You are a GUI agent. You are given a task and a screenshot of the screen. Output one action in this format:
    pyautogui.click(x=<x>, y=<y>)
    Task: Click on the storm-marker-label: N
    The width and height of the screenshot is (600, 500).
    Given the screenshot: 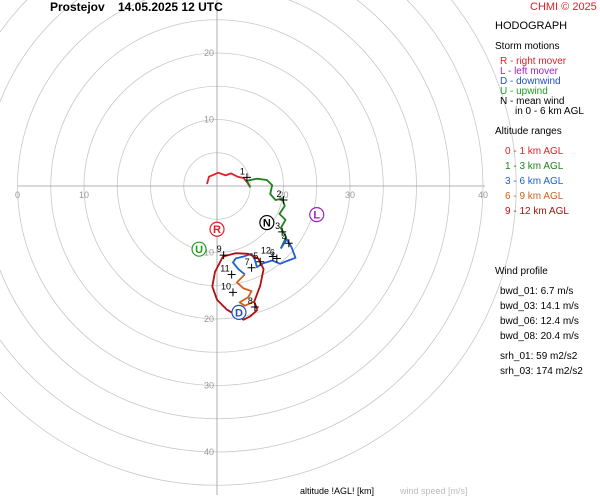 What is the action you would take?
    pyautogui.click(x=267, y=224)
    